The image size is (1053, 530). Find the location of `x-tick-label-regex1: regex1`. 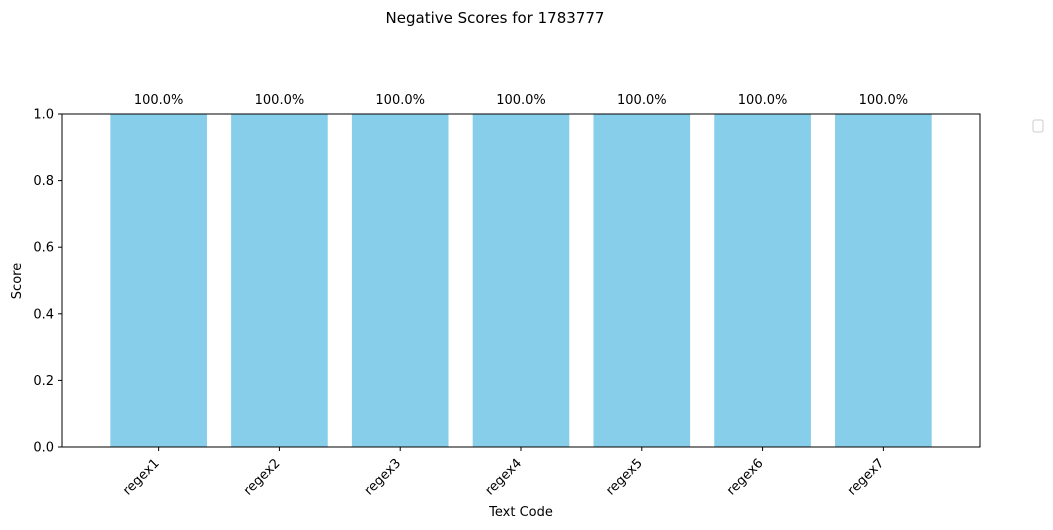

x-tick-label-regex1: regex1 is located at coordinates (141, 477).